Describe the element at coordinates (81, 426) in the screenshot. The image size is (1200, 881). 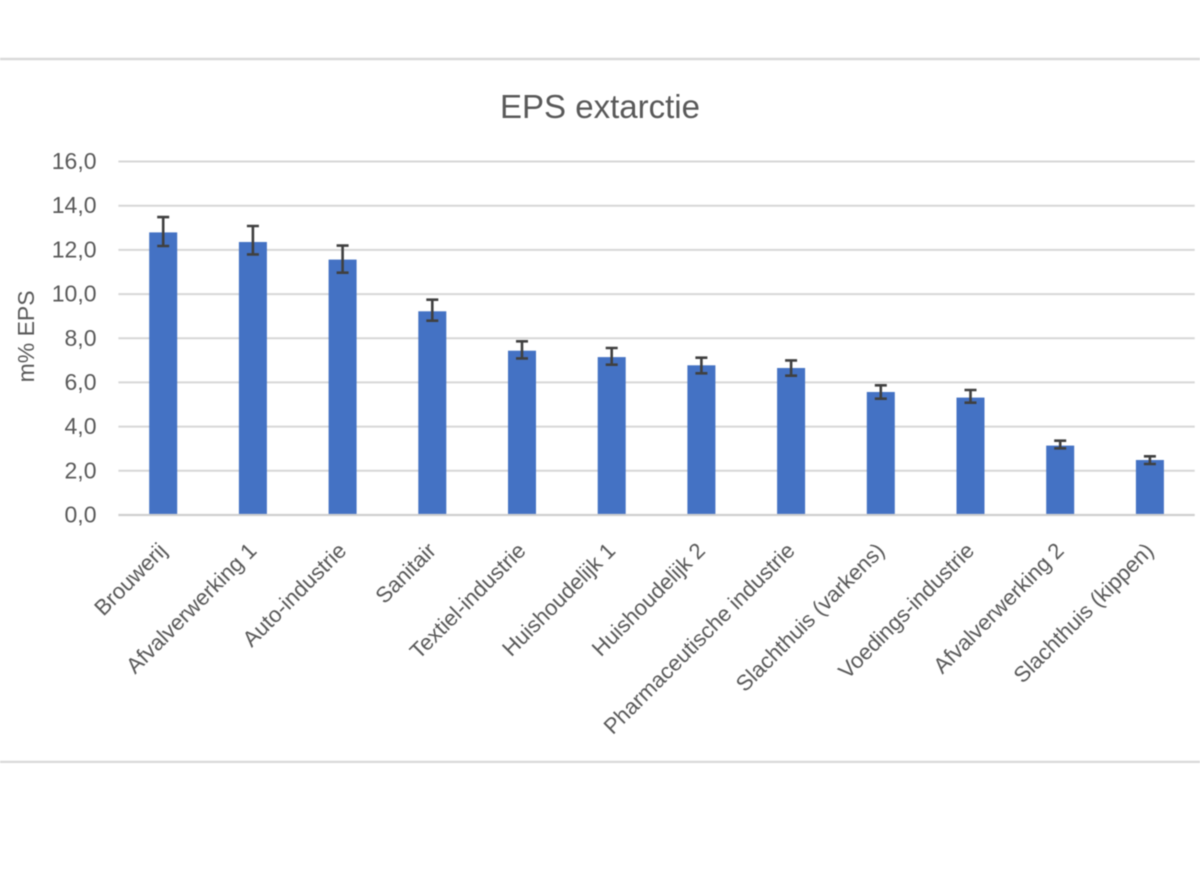
I see `svg-text: 4,0` at that location.